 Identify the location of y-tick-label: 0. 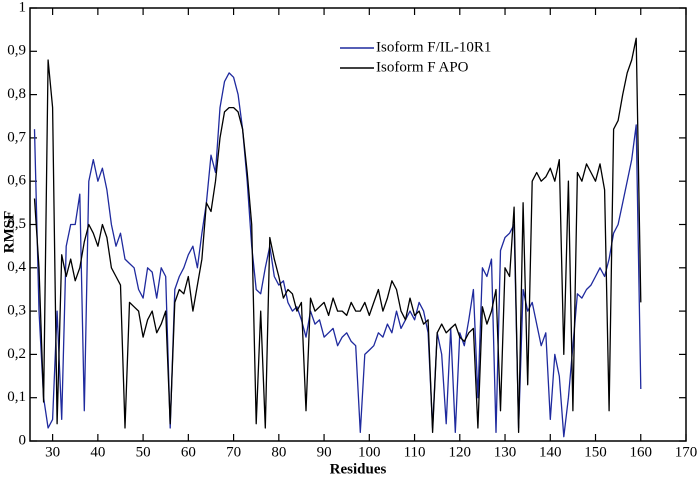
(23, 440).